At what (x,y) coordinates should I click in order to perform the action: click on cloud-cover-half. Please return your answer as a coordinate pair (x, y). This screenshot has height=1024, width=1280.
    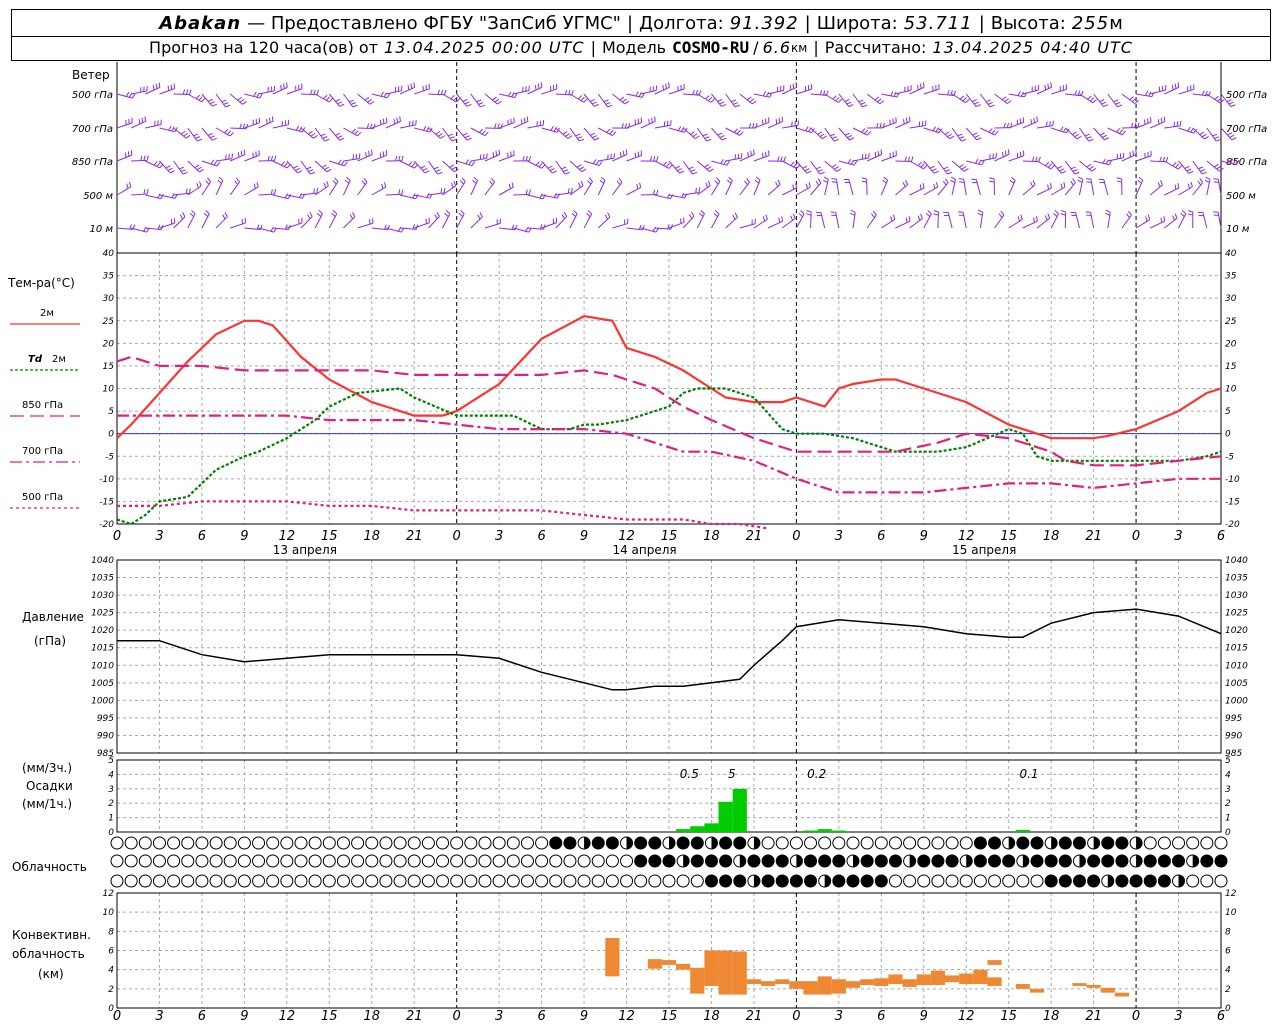
    Looking at the image, I should click on (1082, 861).